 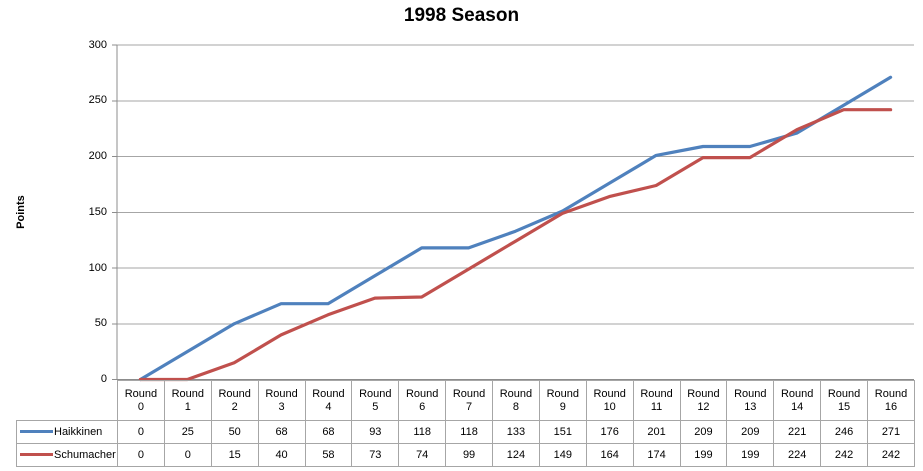 I want to click on column-header: Round 4, so click(x=328, y=400).